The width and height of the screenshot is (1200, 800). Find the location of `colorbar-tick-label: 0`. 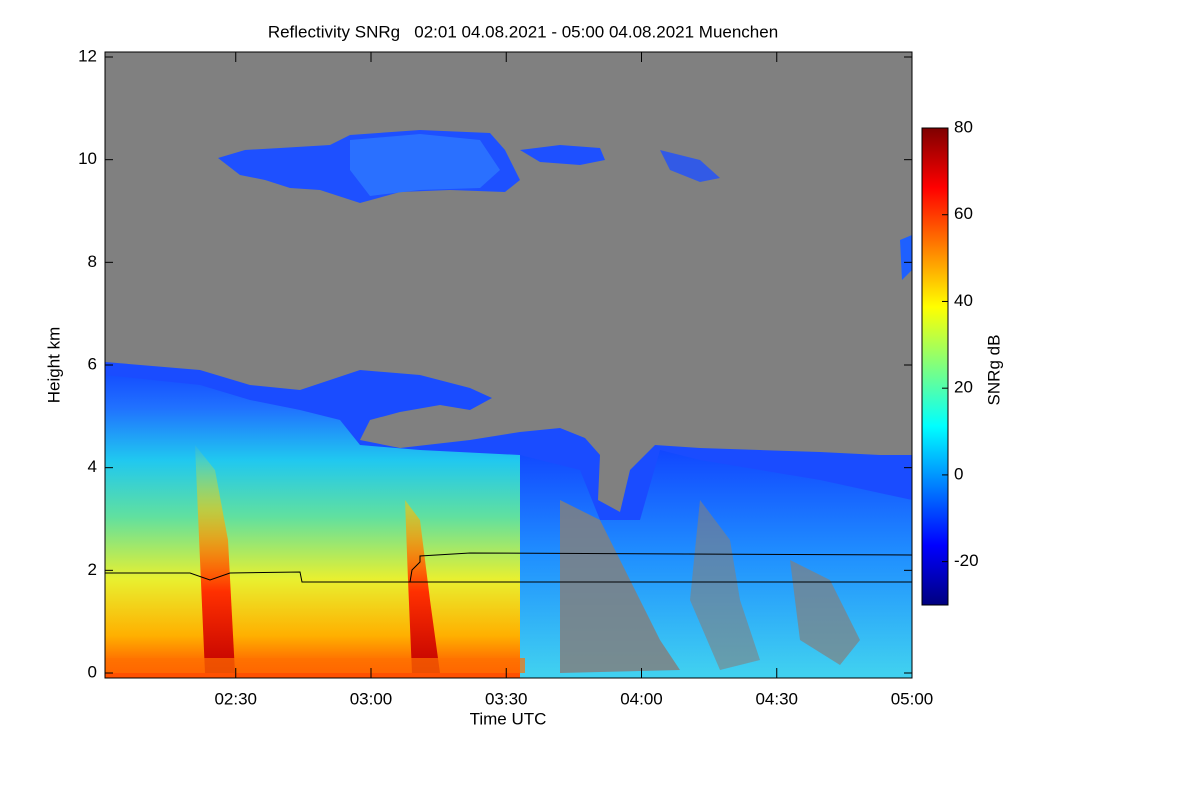

colorbar-tick-label: 0 is located at coordinates (958, 473).